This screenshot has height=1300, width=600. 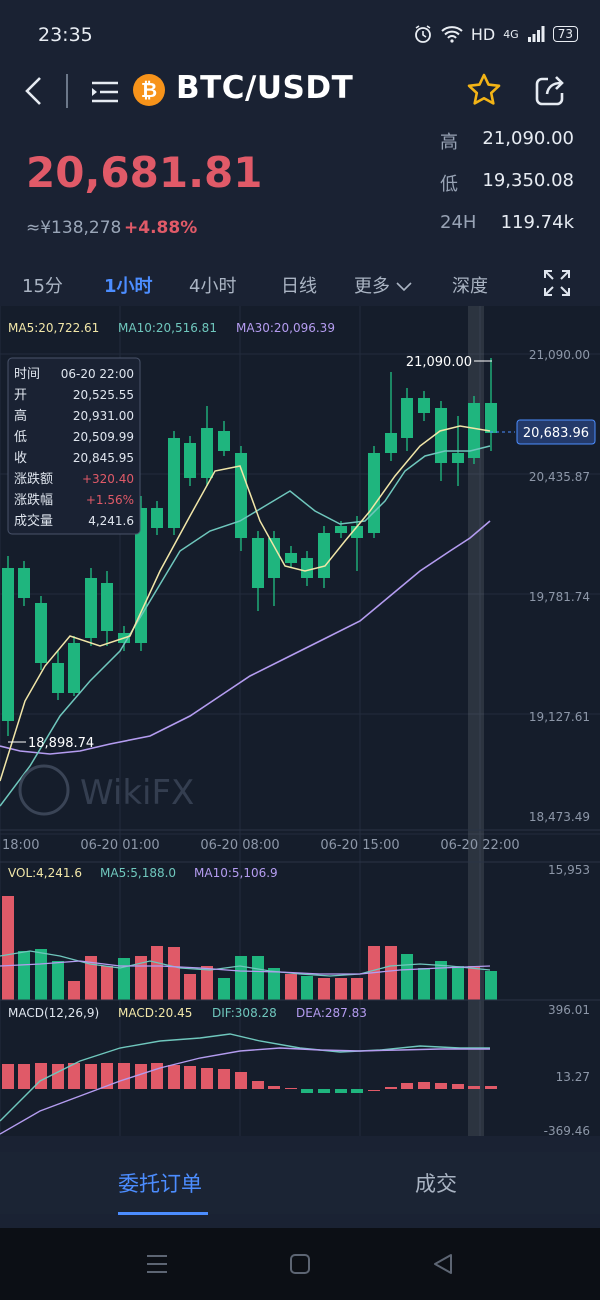 What do you see at coordinates (44, 790) in the screenshot?
I see `watermark-logo` at bounding box center [44, 790].